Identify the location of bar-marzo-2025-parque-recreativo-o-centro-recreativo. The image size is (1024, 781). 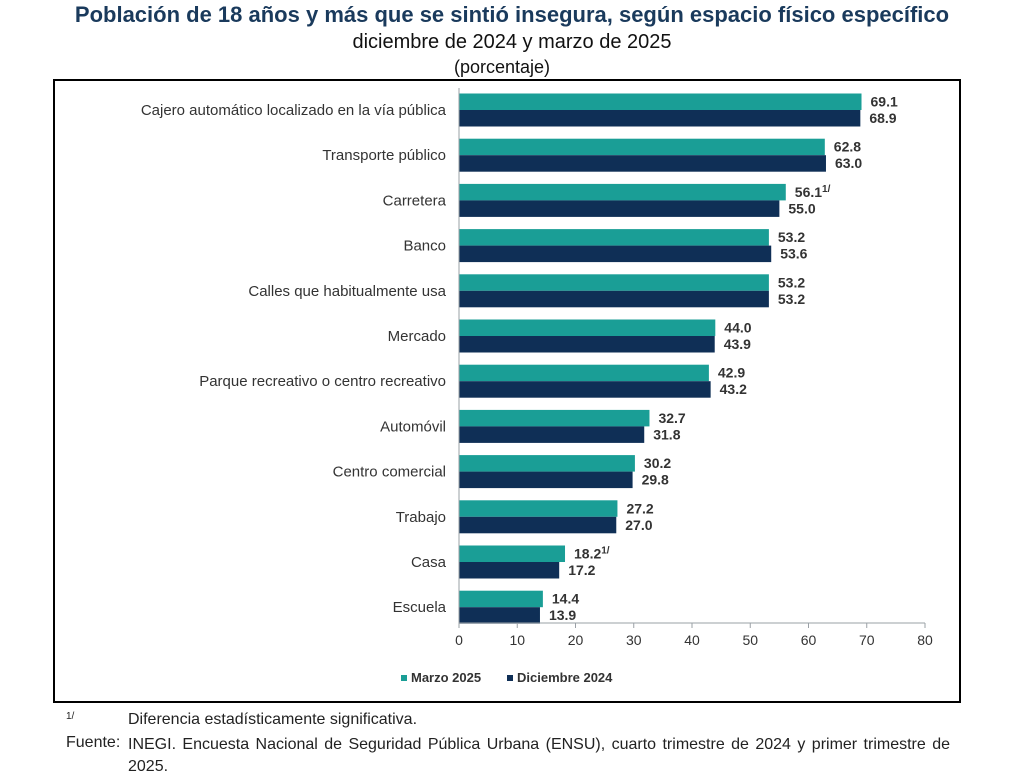
(584, 373).